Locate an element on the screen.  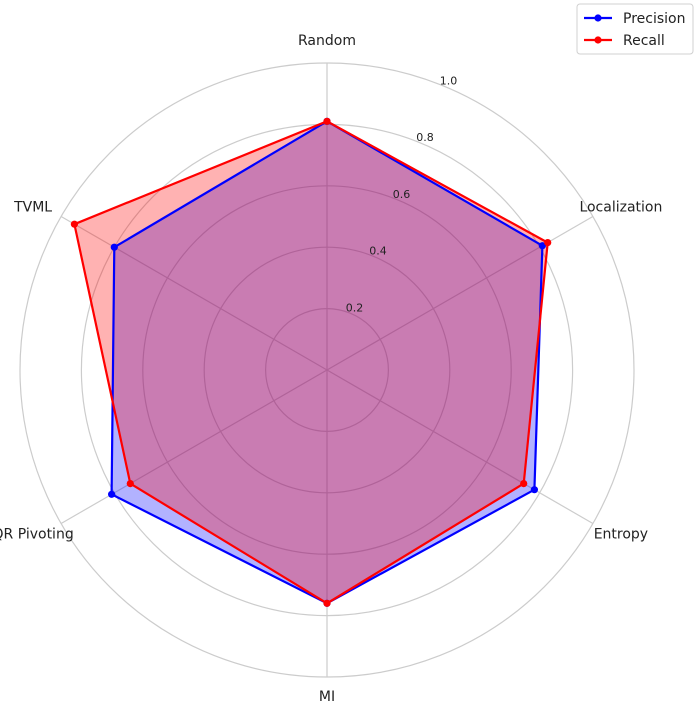
r-tick-label: 0.8 is located at coordinates (425, 137).